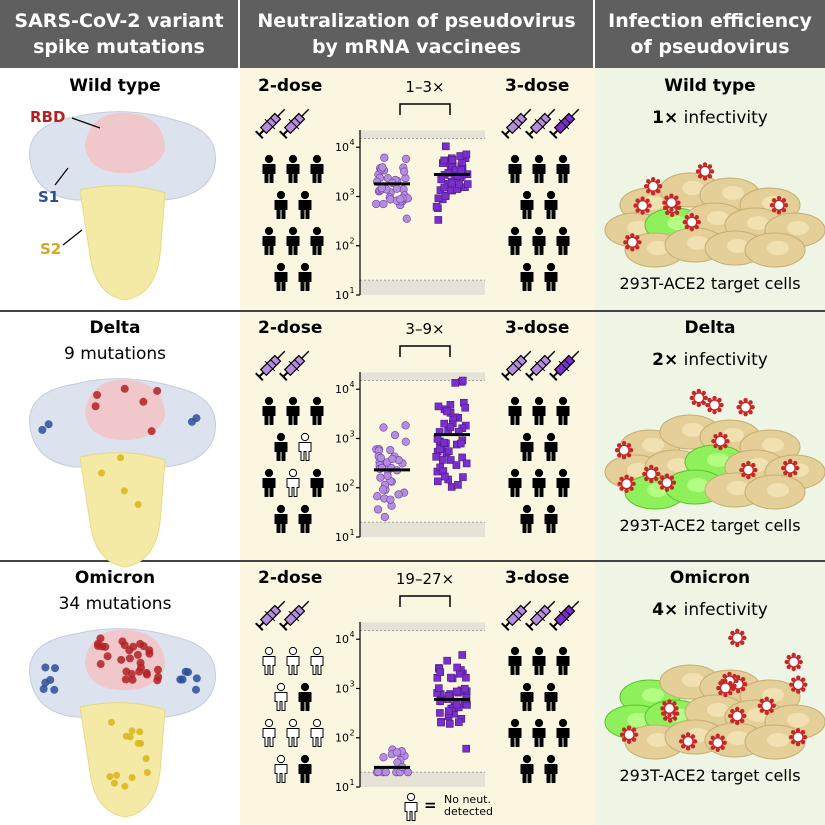  Describe the element at coordinates (115, 86) in the screenshot. I see `variant-title: Wild type` at that location.